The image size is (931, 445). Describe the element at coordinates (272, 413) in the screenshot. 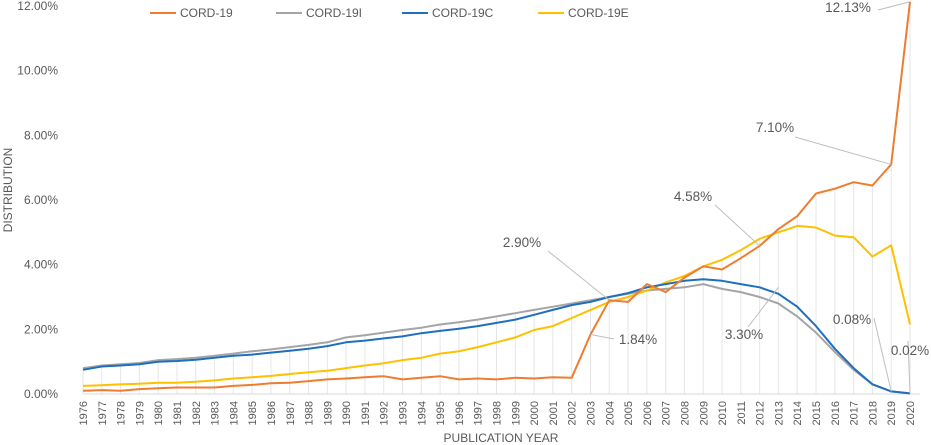

I see `x-tick-label: 1986` at that location.